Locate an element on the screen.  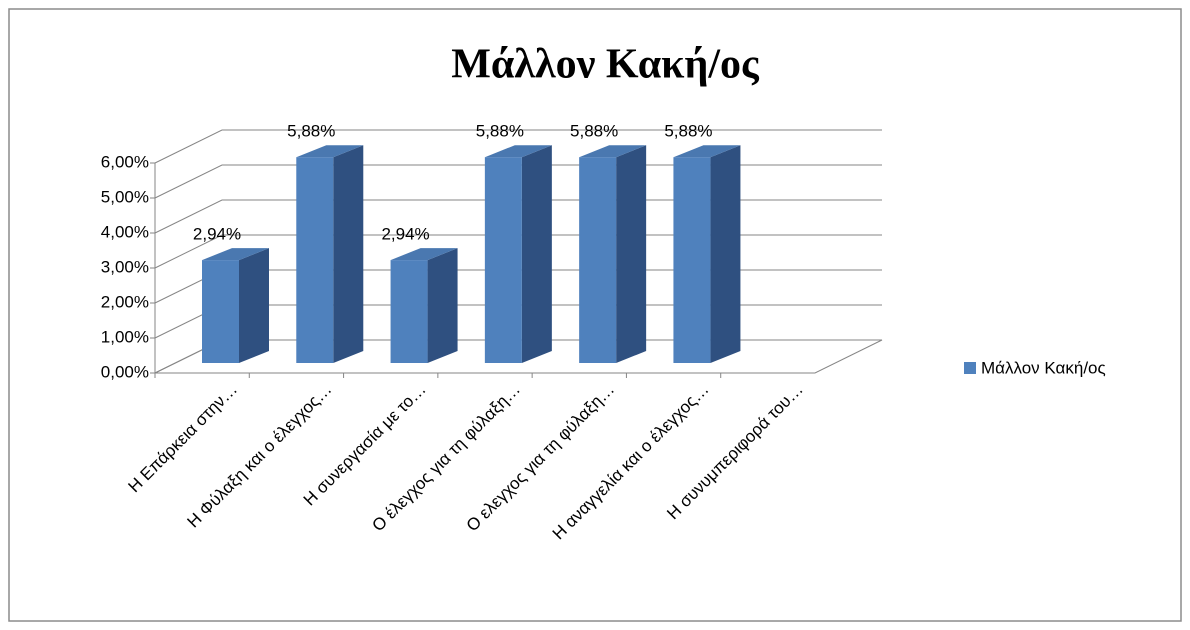
y-tick-label: 3,00% is located at coordinates (125, 266).